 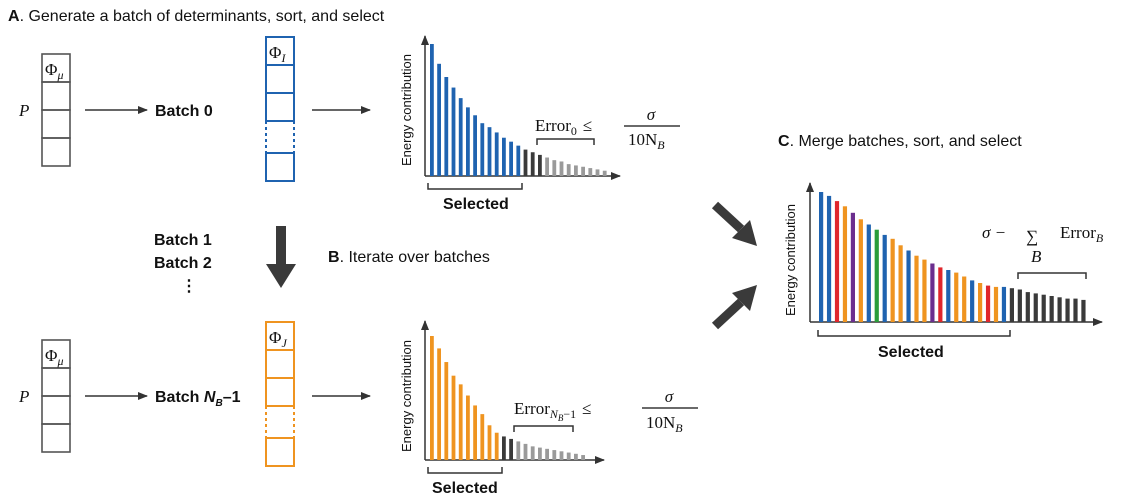 What do you see at coordinates (906, 141) in the screenshot?
I see `panel-c-text: . Merge batches, sort, and select` at bounding box center [906, 141].